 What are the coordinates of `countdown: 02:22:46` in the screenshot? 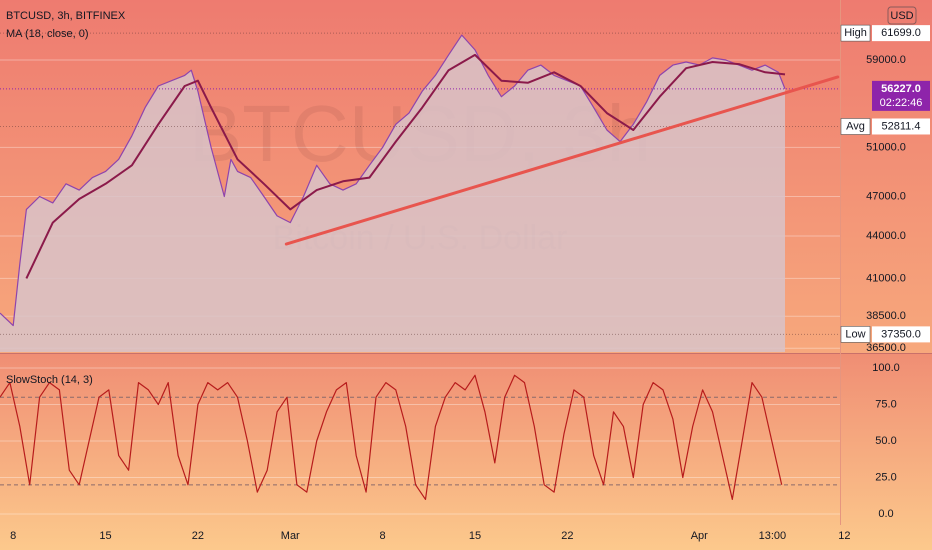 It's located at (901, 103).